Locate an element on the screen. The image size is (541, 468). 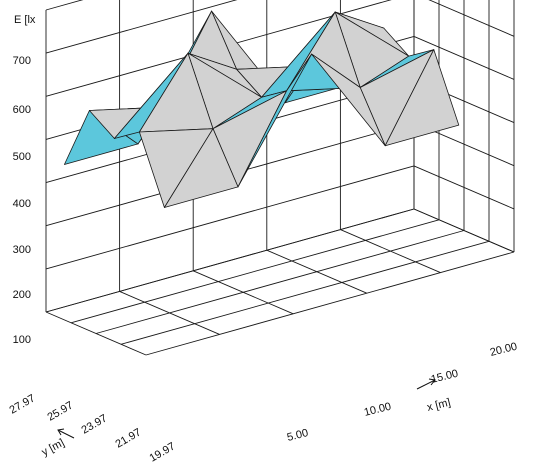
back-wall-gridline-horizontal is located at coordinates (141, 27).